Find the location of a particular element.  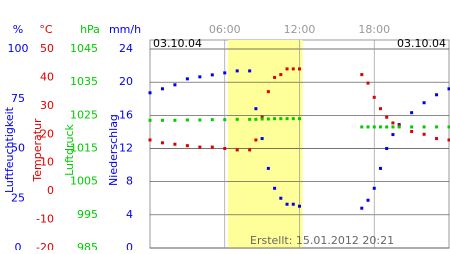

axis-title: Temperatur is located at coordinates (37, 150).